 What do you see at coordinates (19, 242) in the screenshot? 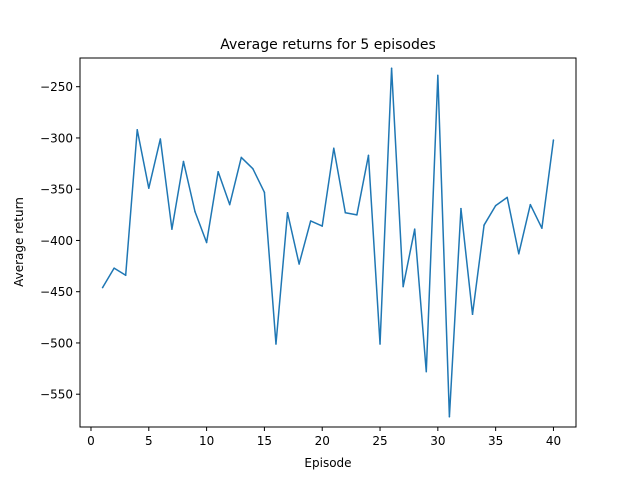
I see `y-axis-label: Average return` at bounding box center [19, 242].